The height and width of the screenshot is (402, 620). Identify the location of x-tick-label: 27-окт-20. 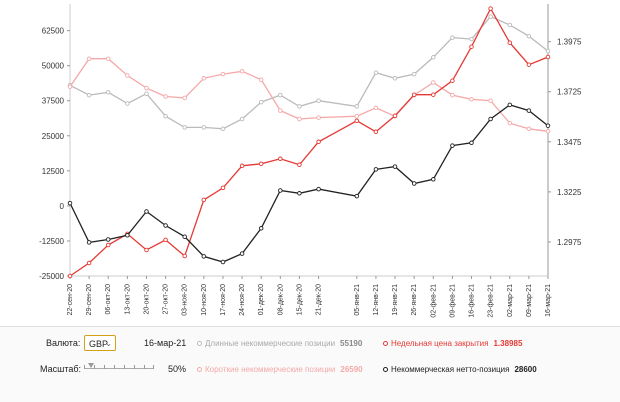
(166, 299).